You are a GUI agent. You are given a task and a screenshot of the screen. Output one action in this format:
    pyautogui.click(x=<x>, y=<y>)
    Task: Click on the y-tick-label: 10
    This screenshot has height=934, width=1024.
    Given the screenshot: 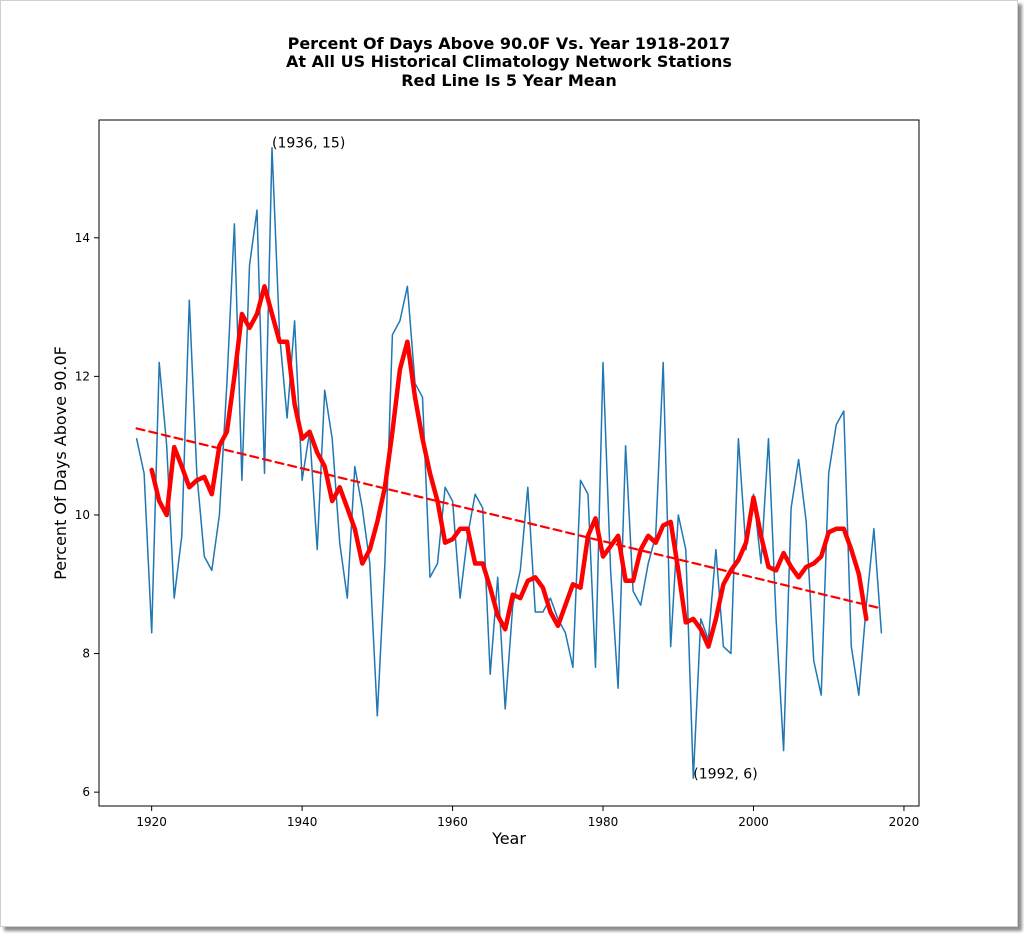 What is the action you would take?
    pyautogui.click(x=82, y=515)
    